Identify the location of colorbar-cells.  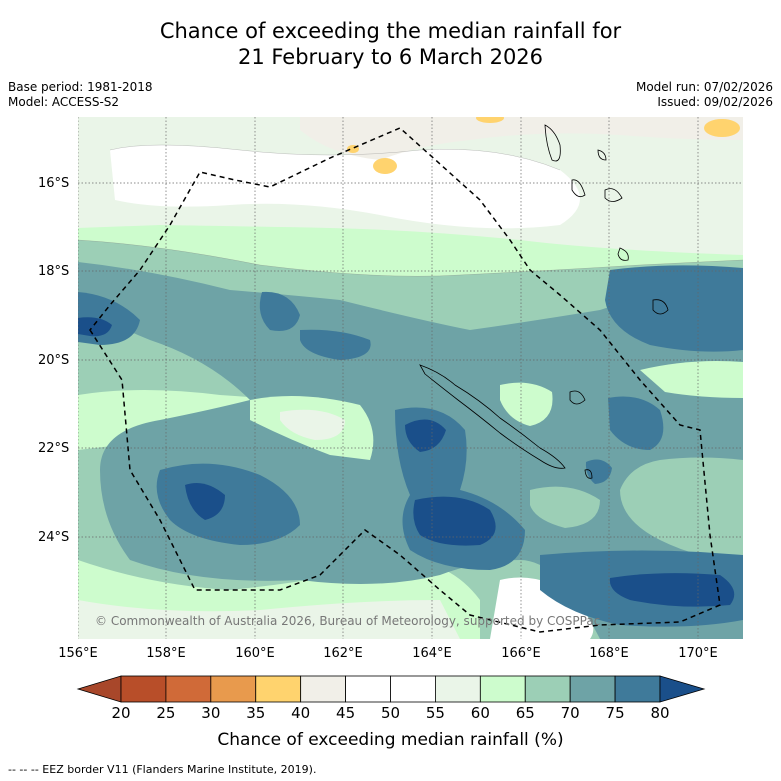
(390, 689).